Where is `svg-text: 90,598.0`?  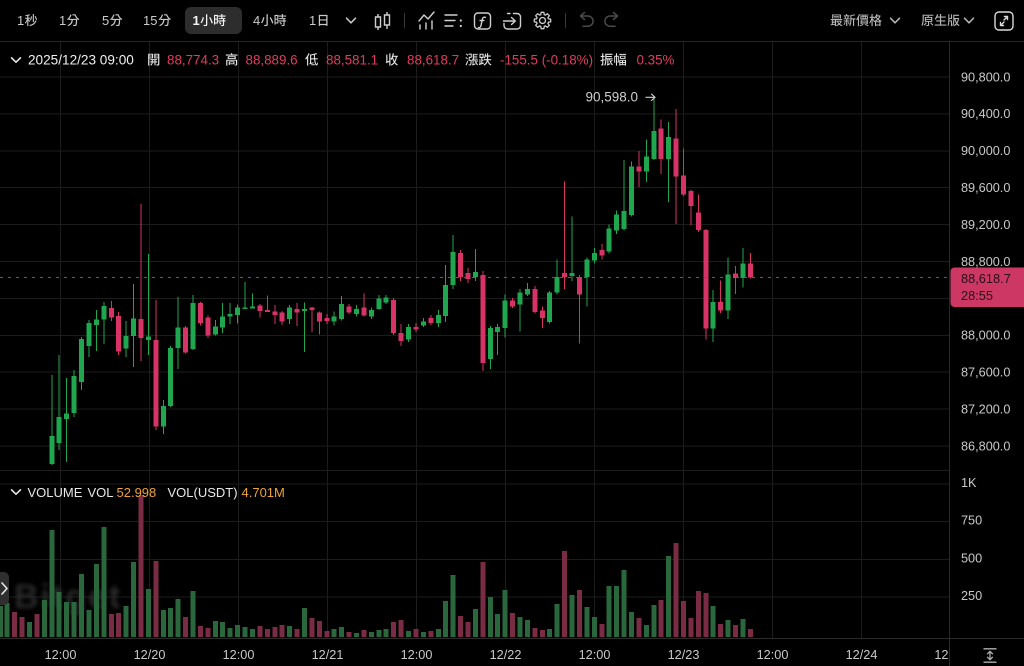
svg-text: 90,598.0 is located at coordinates (611, 97).